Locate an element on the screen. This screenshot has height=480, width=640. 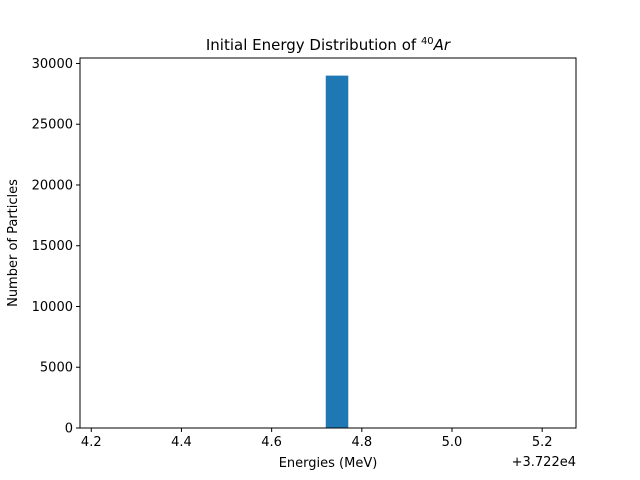
y-tick-label-6: 30000 is located at coordinates (52, 64).